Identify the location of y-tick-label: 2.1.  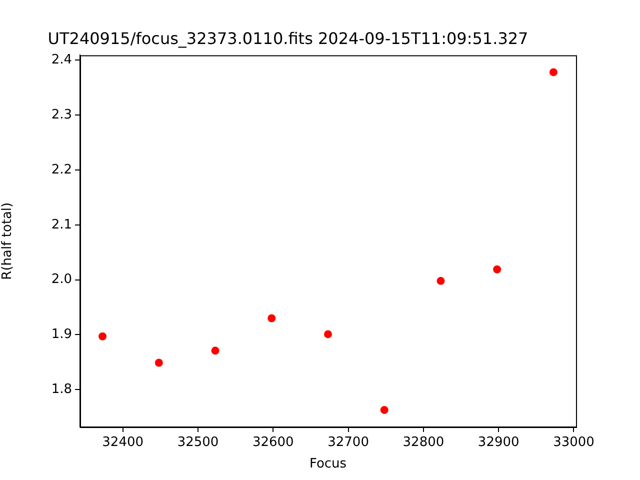
(61, 224).